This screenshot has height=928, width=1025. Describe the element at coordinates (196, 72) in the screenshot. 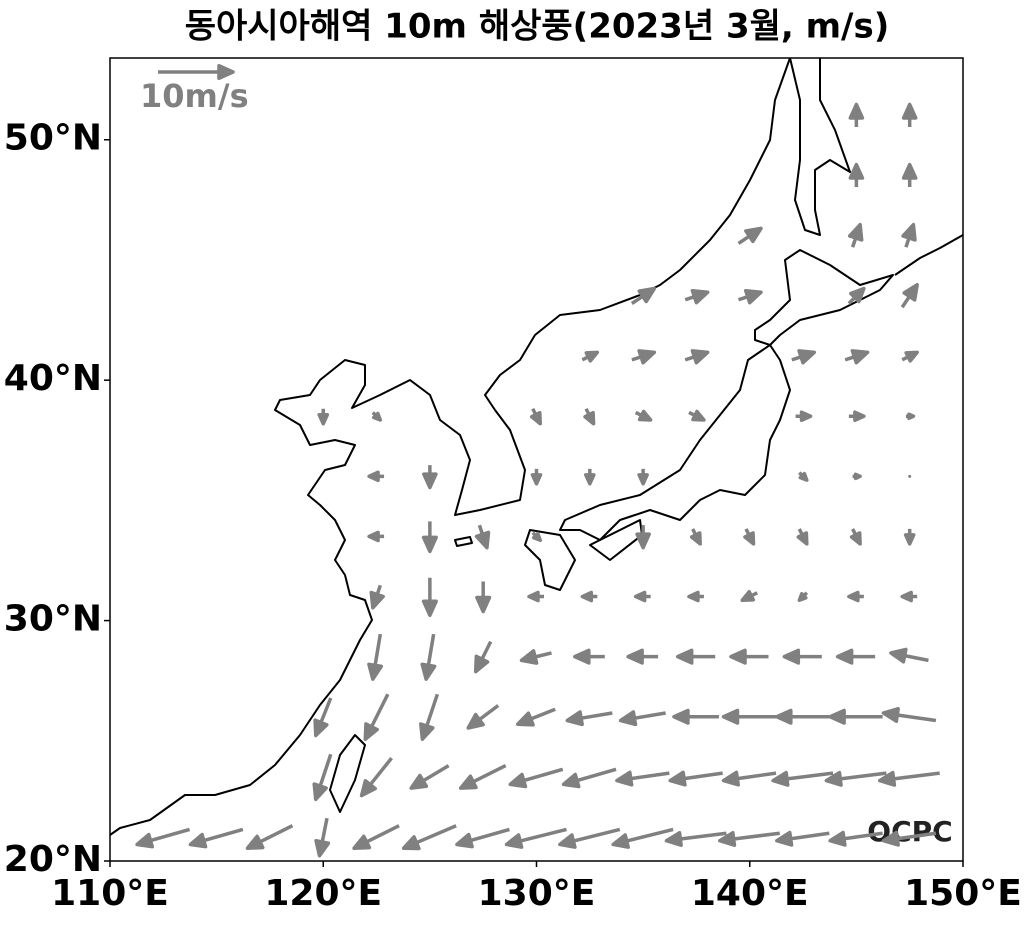

I see `key-arrow` at that location.